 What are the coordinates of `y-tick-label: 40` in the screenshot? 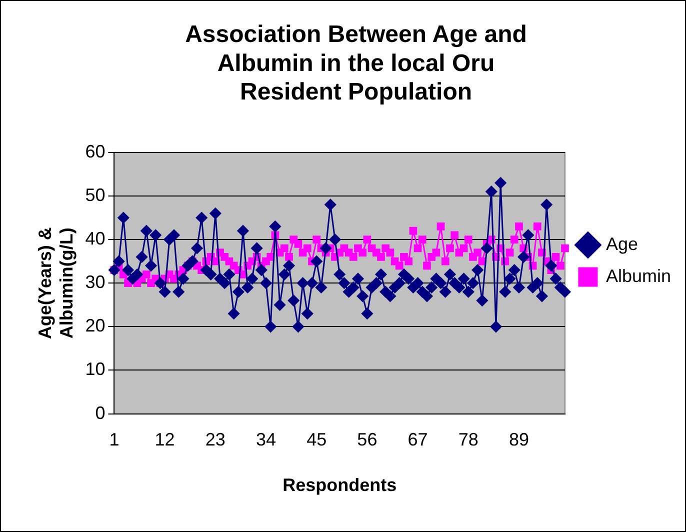 It's located at (95, 238).